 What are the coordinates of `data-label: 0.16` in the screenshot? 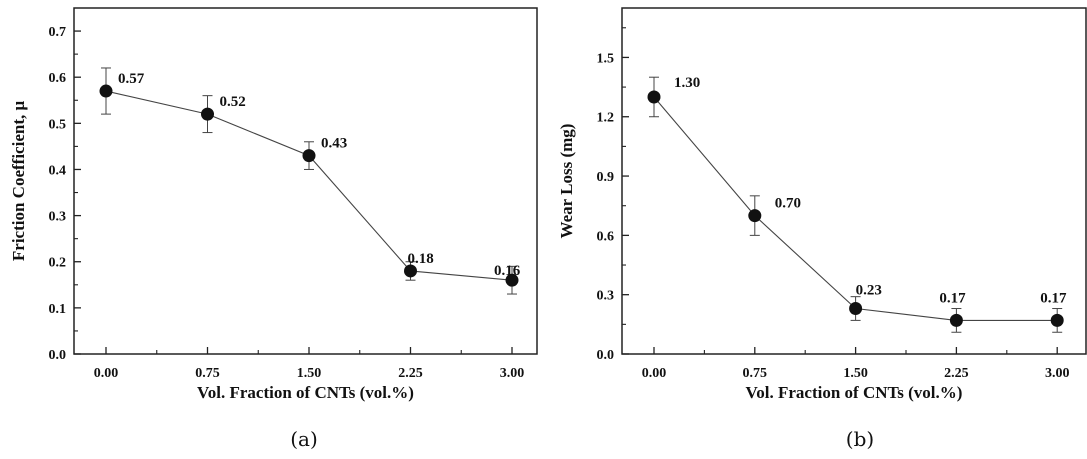 It's located at (507, 271).